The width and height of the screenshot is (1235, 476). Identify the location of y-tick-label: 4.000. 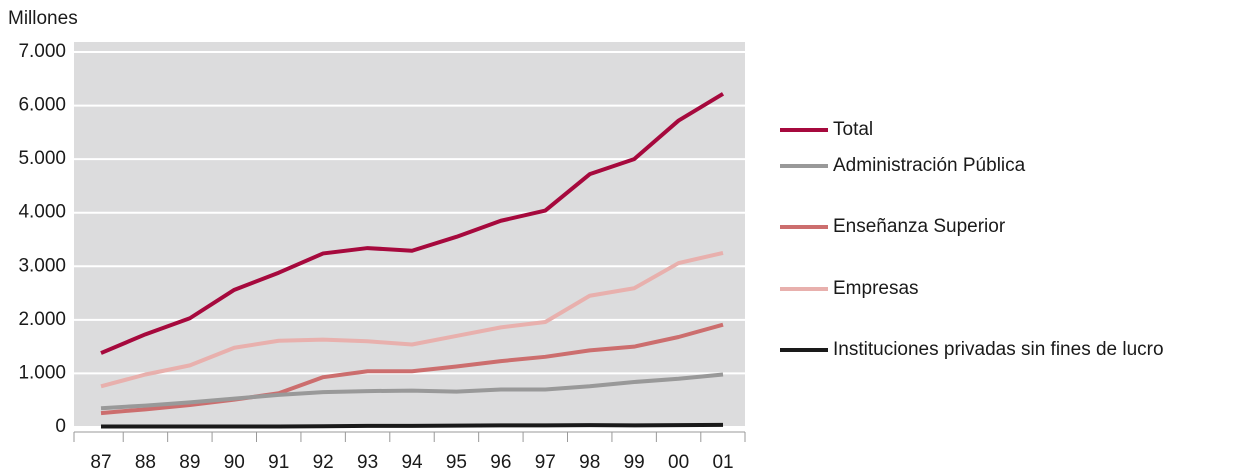
(42, 212).